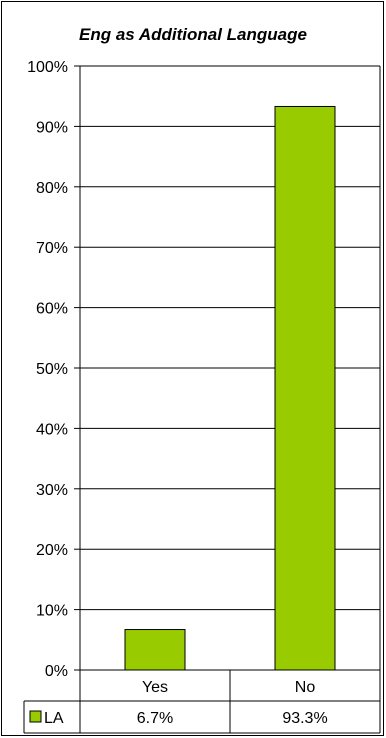  Describe the element at coordinates (56, 671) in the screenshot. I see `y-tick-label: 0%` at that location.